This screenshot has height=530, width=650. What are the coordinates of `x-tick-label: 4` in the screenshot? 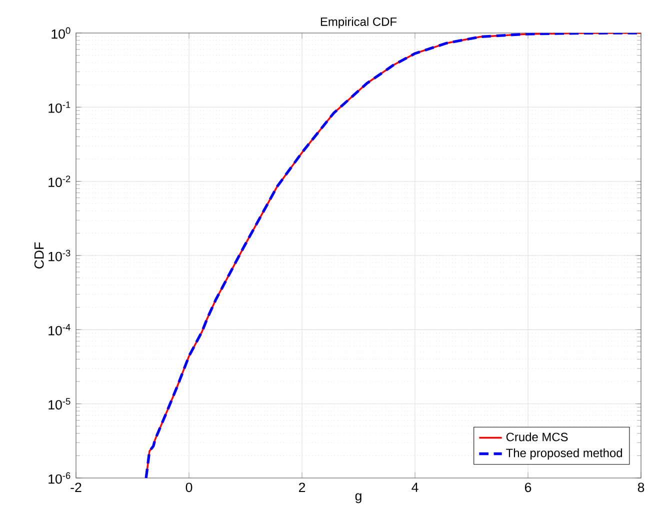 It's located at (415, 487).